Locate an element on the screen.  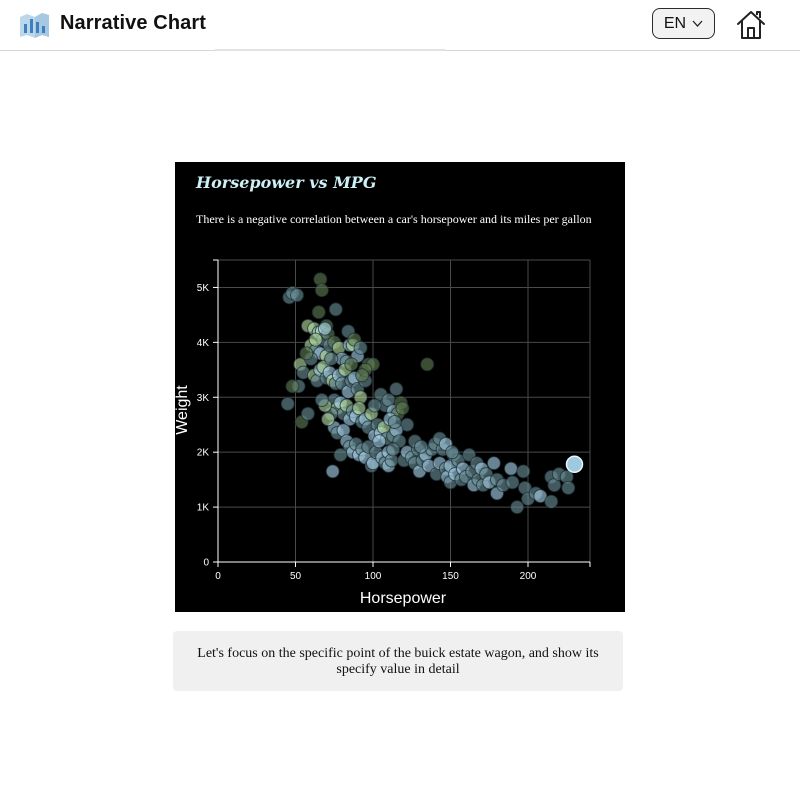
language-selector: EN is located at coordinates (683, 23).